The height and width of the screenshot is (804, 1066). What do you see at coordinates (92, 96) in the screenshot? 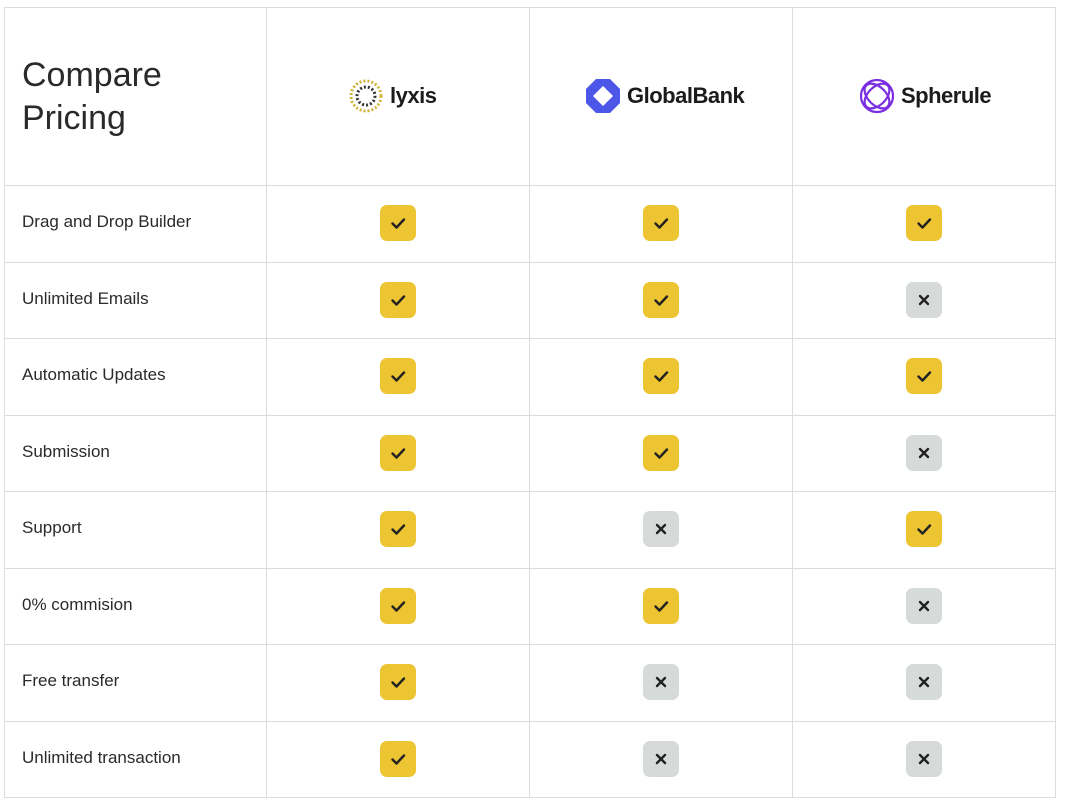
I see `table-title: Compare Pricing` at bounding box center [92, 96].